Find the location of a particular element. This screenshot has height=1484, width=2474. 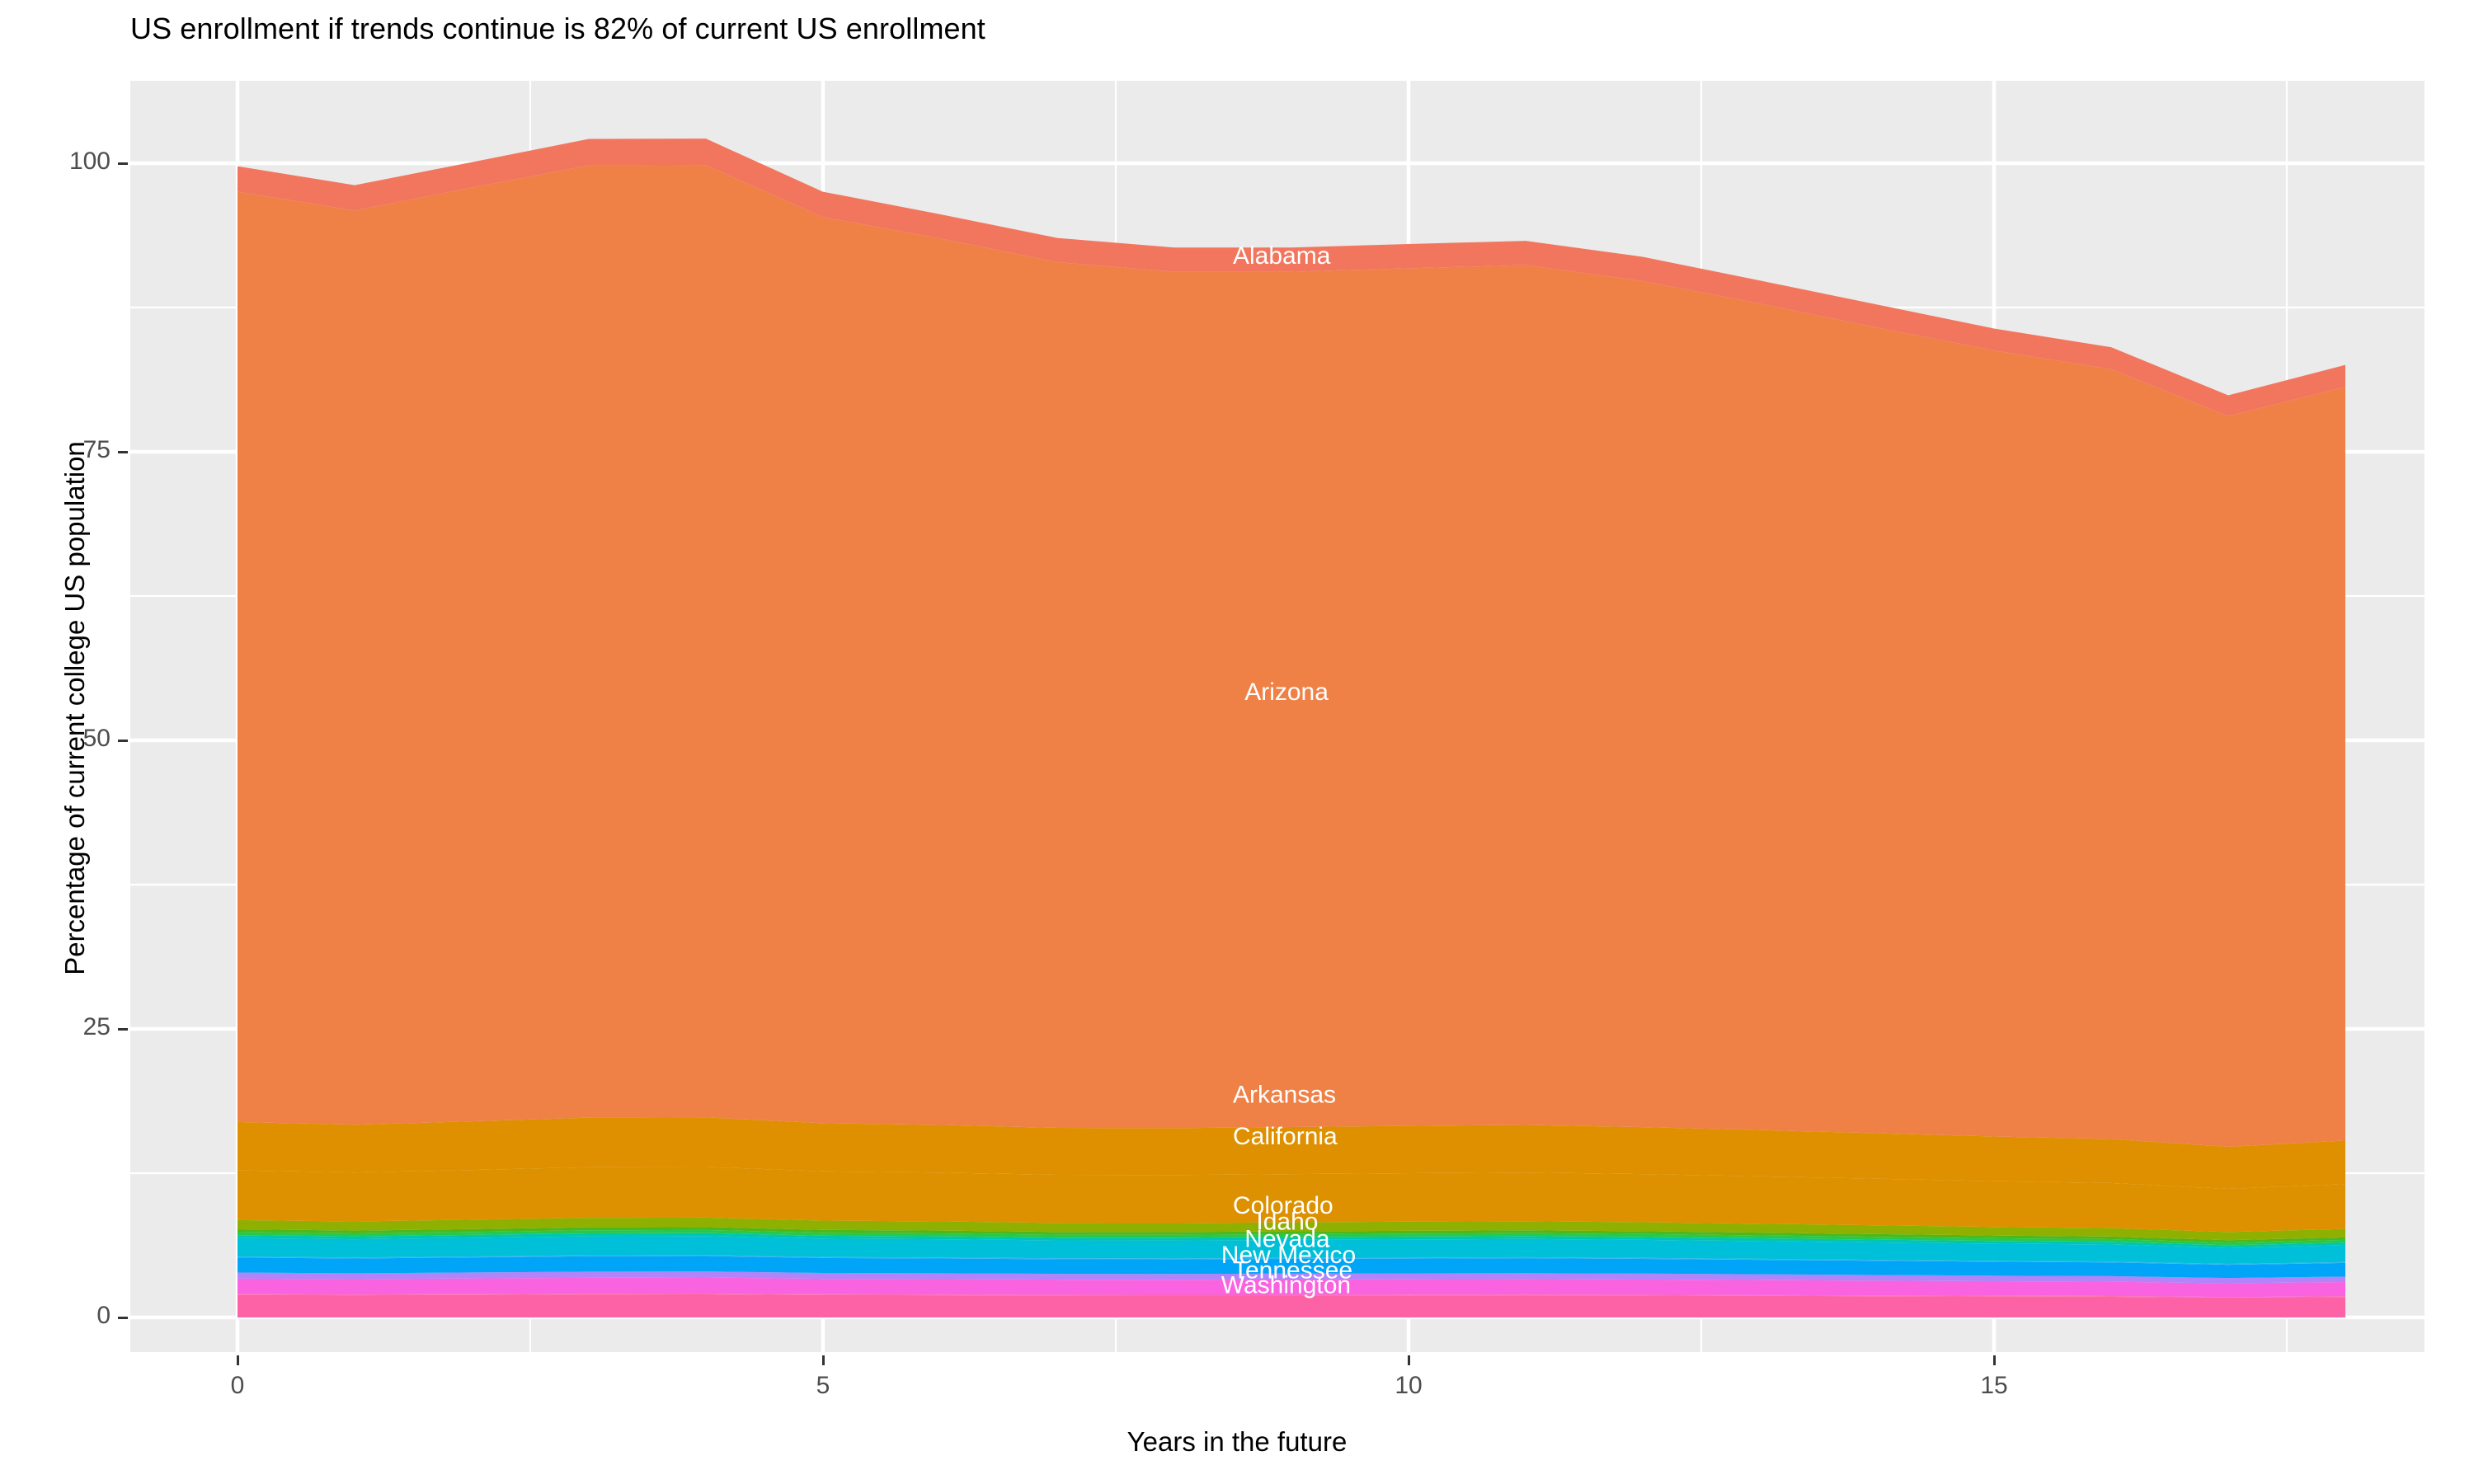

area-series-unnamed-violet is located at coordinates (1291, 1277).